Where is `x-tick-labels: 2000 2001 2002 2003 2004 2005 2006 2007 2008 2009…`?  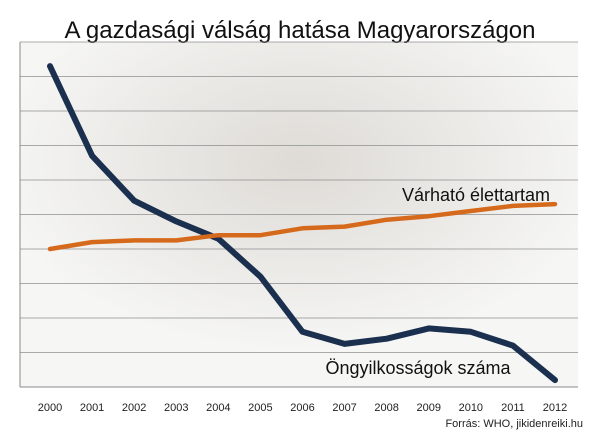
x-tick-labels: 2000 2001 2002 2003 2004 2005 2006 2007 2008 2009… is located at coordinates (302, 408).